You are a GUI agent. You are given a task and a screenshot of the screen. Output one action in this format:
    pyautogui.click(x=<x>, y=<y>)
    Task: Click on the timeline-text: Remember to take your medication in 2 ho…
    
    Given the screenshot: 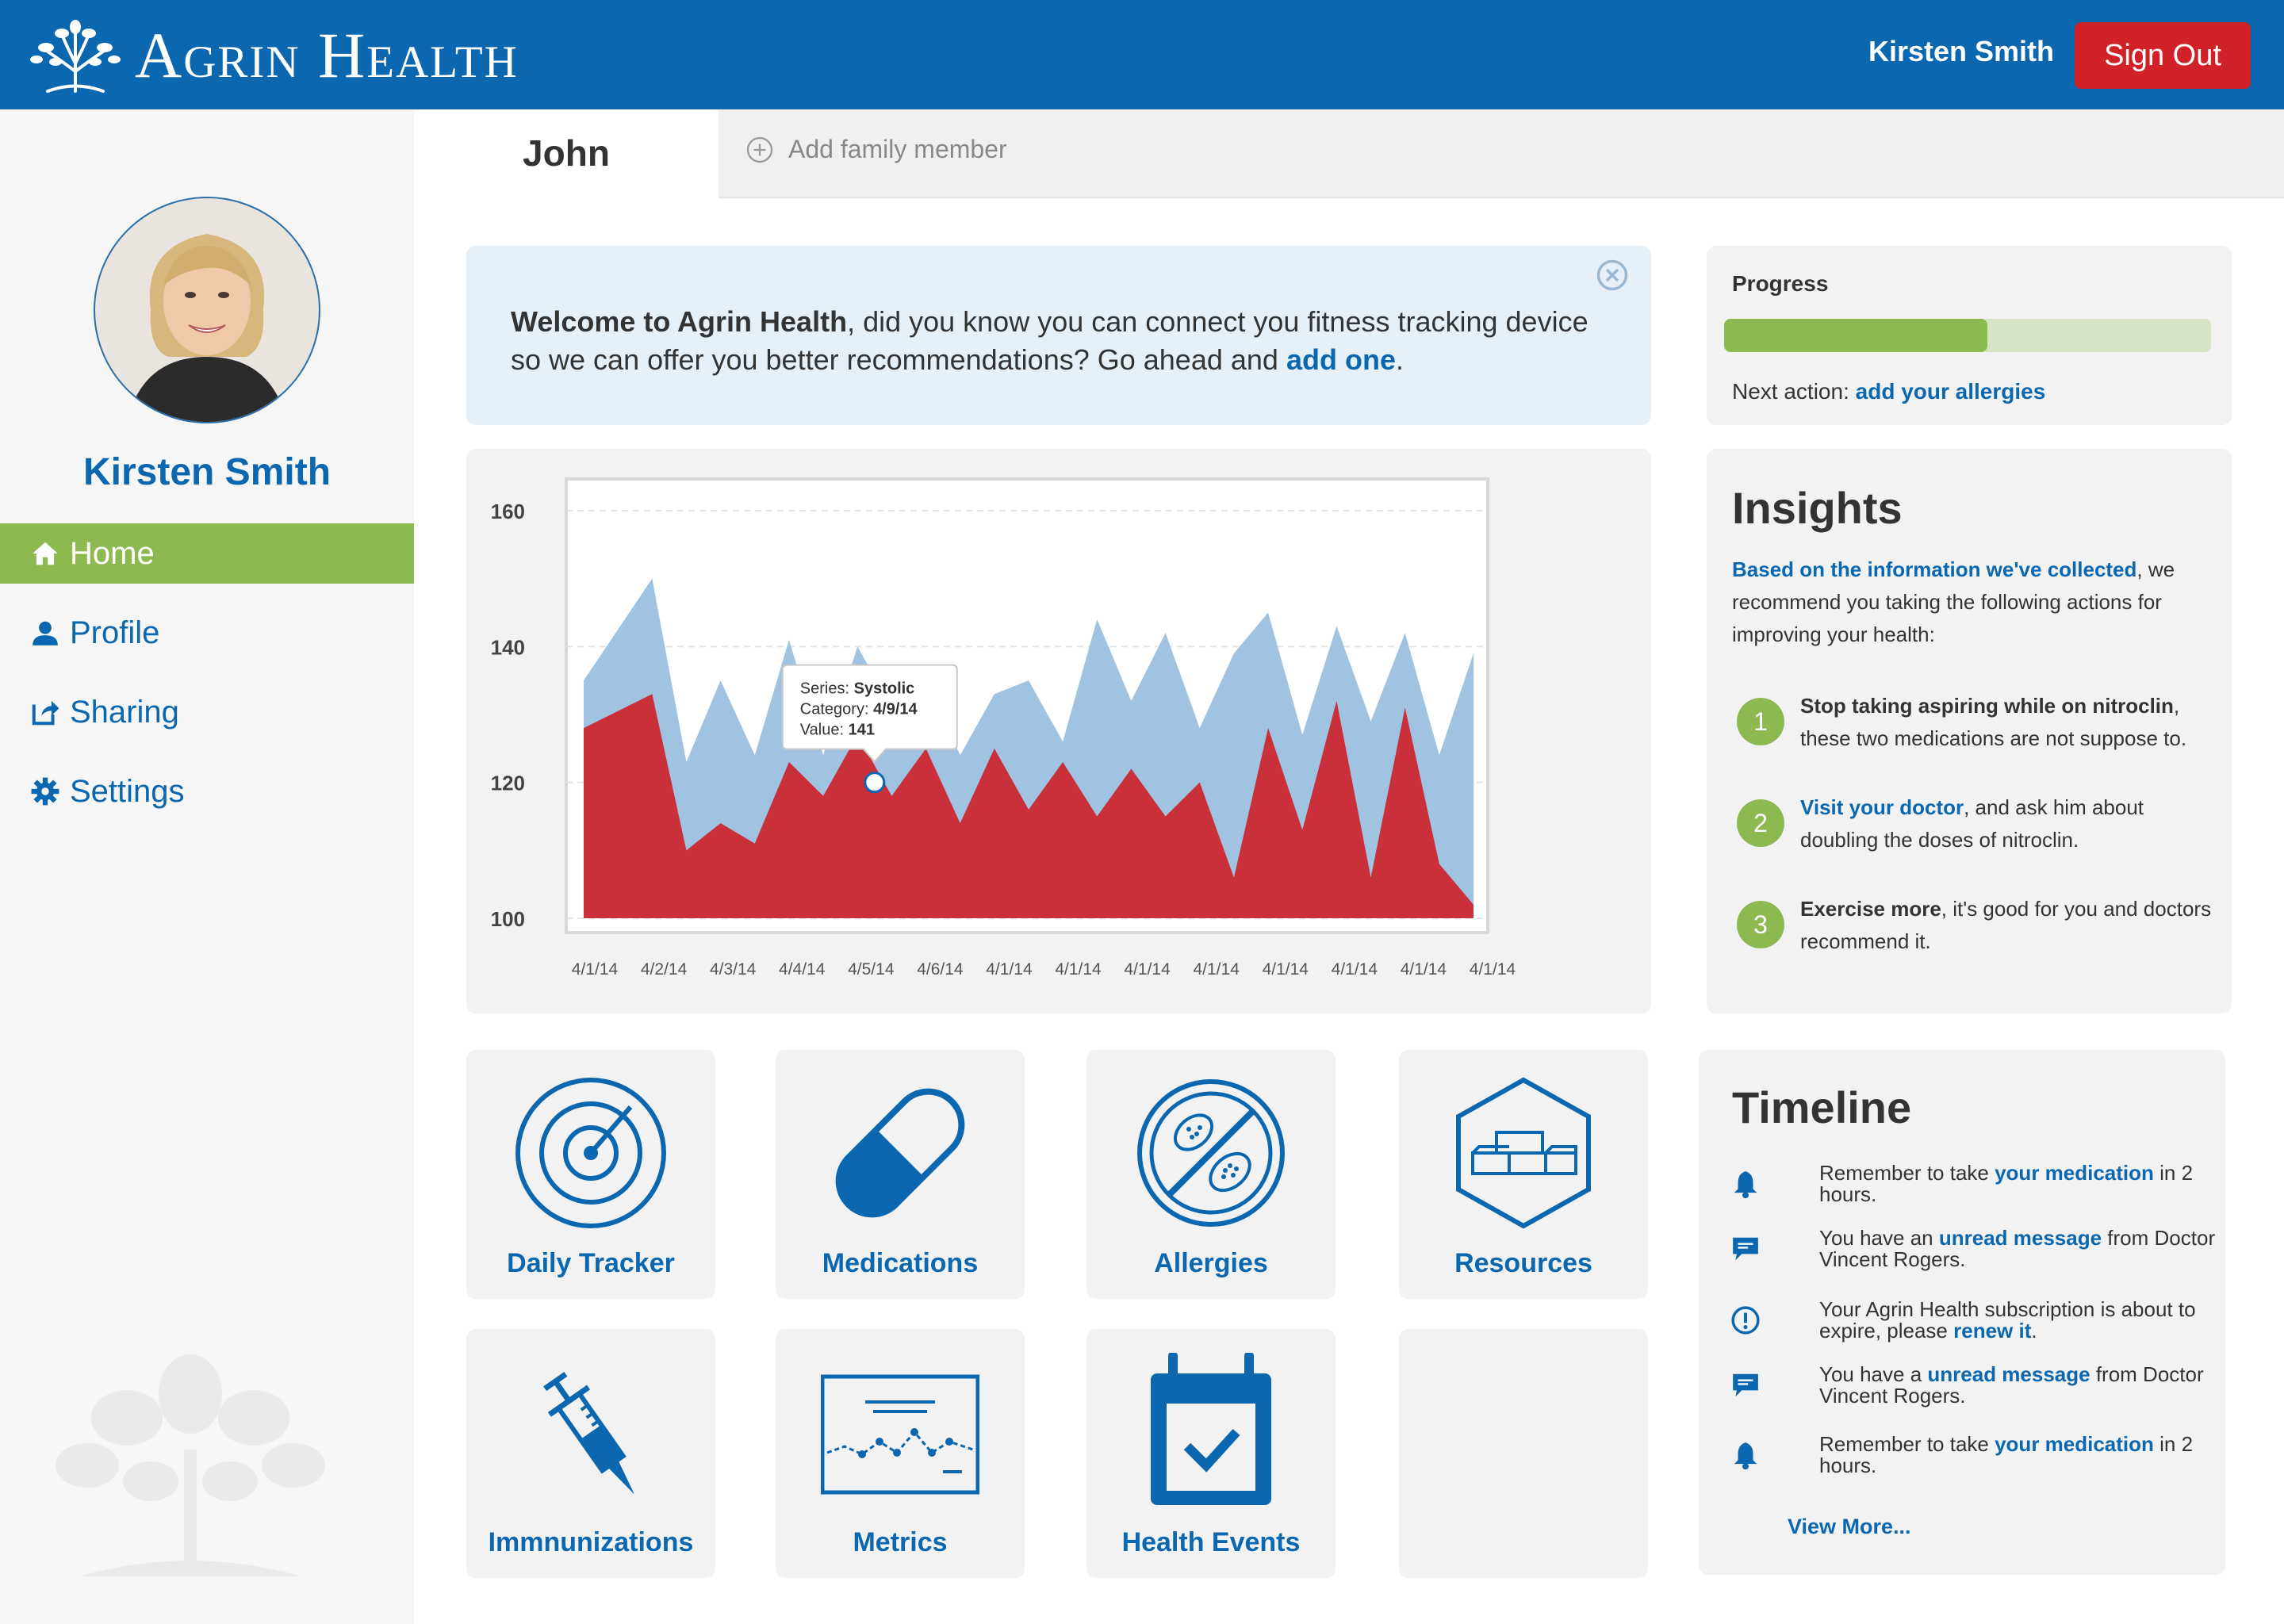 What is the action you would take?
    pyautogui.click(x=2017, y=1183)
    